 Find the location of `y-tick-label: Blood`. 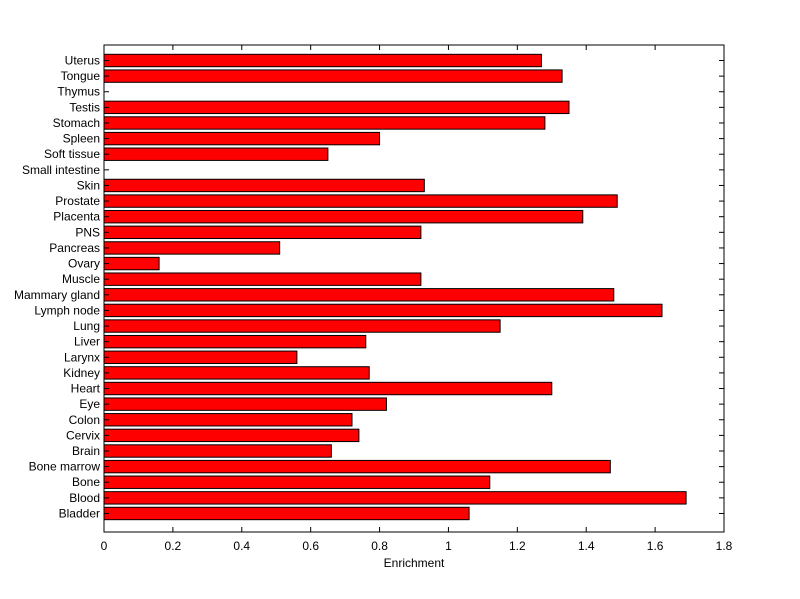

y-tick-label: Blood is located at coordinates (84, 498).